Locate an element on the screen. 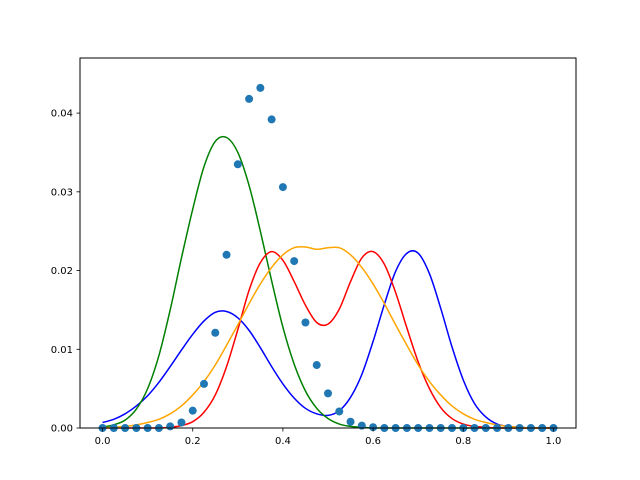  y-tick-label: 0.04 is located at coordinates (62, 114).